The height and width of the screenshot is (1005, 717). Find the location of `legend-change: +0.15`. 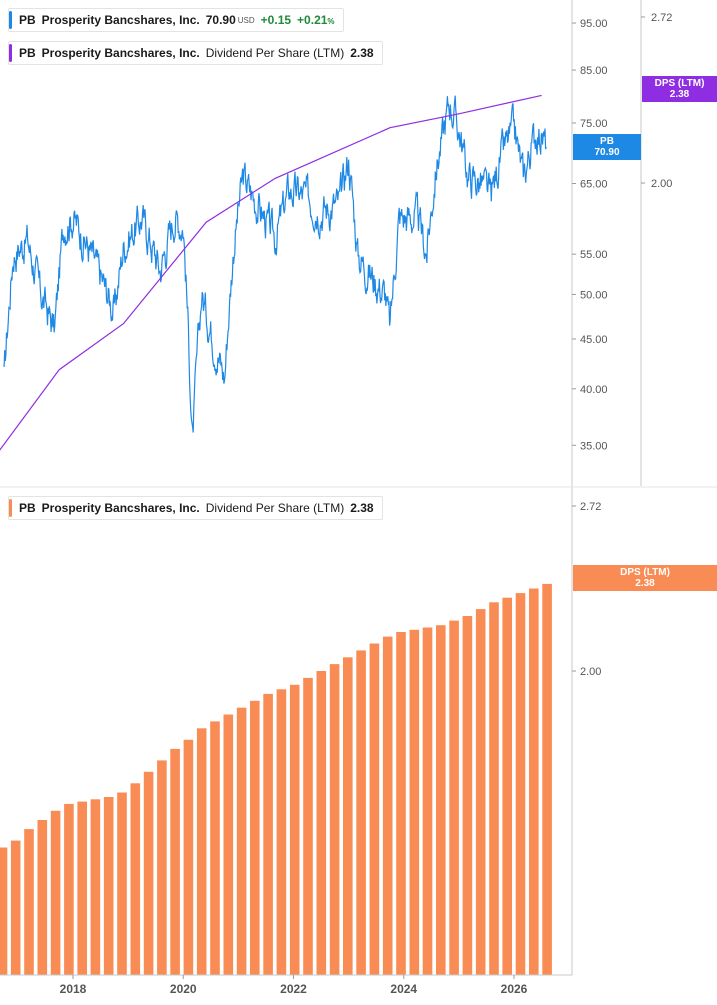

legend-change: +0.15 is located at coordinates (276, 20).